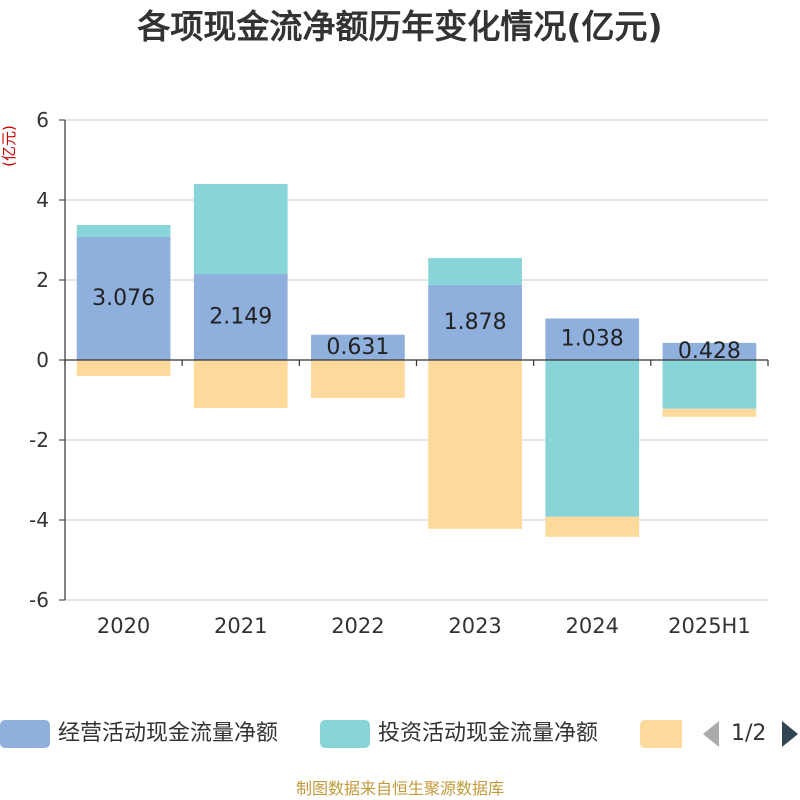  What do you see at coordinates (709, 412) in the screenshot?
I see `bar-series3-2025H1` at bounding box center [709, 412].